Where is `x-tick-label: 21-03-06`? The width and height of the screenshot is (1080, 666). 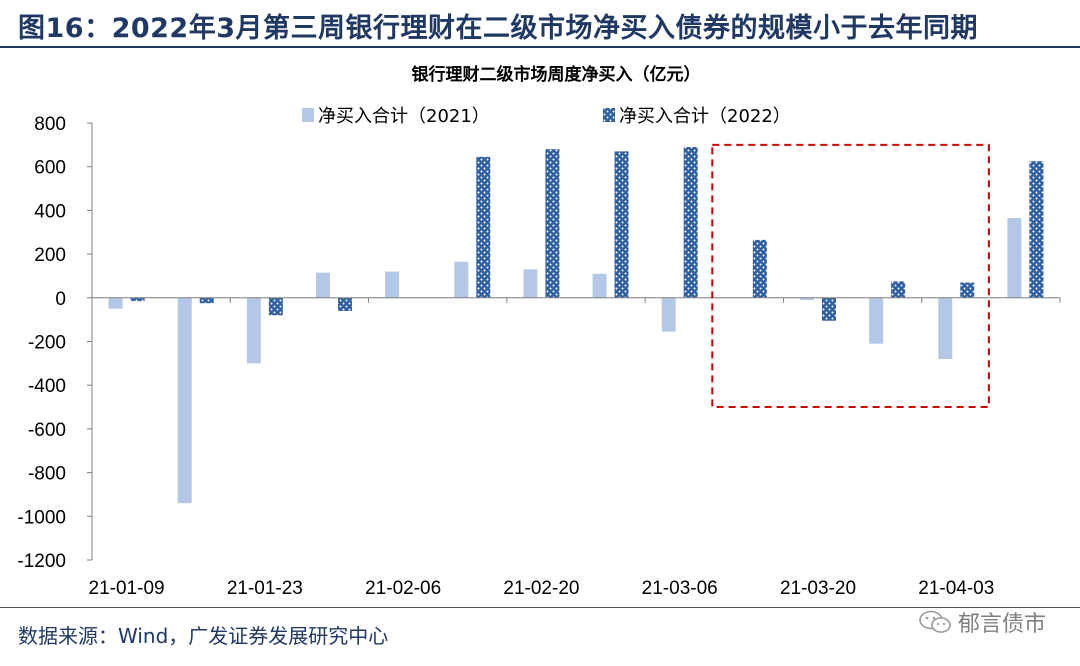 x-tick-label: 21-03-06 is located at coordinates (680, 588).